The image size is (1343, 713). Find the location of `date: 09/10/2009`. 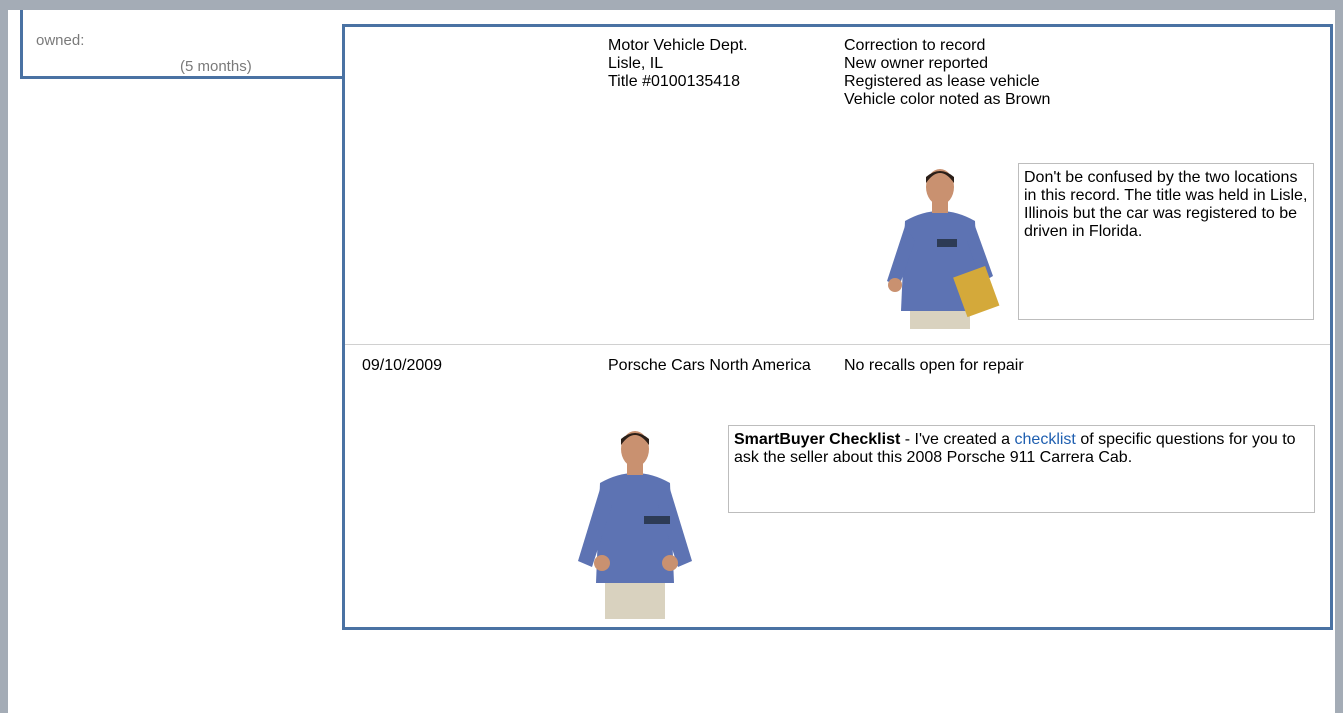

date: 09/10/2009 is located at coordinates (402, 365).